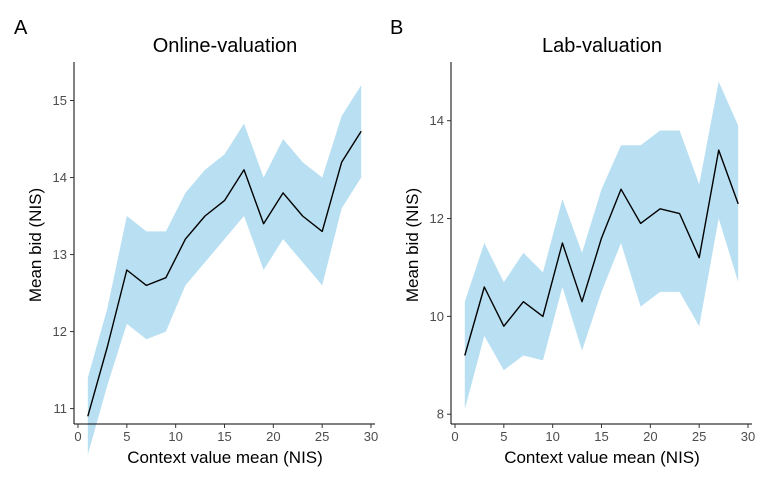 This screenshot has height=480, width=768. Describe the element at coordinates (61, 408) in the screenshot. I see `y-tick-label: 11` at that location.